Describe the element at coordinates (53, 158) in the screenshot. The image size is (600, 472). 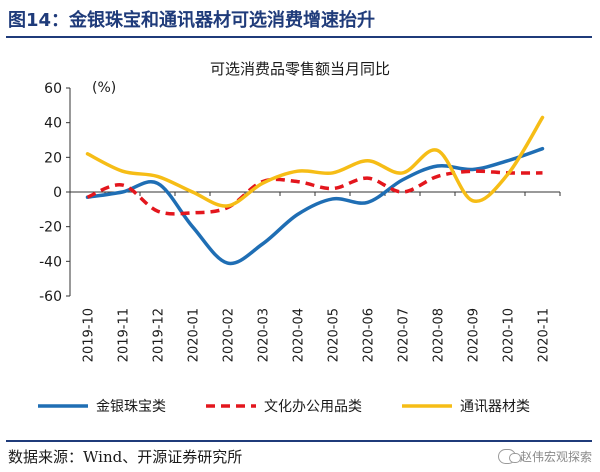
I see `y-tick-label: 20` at that location.